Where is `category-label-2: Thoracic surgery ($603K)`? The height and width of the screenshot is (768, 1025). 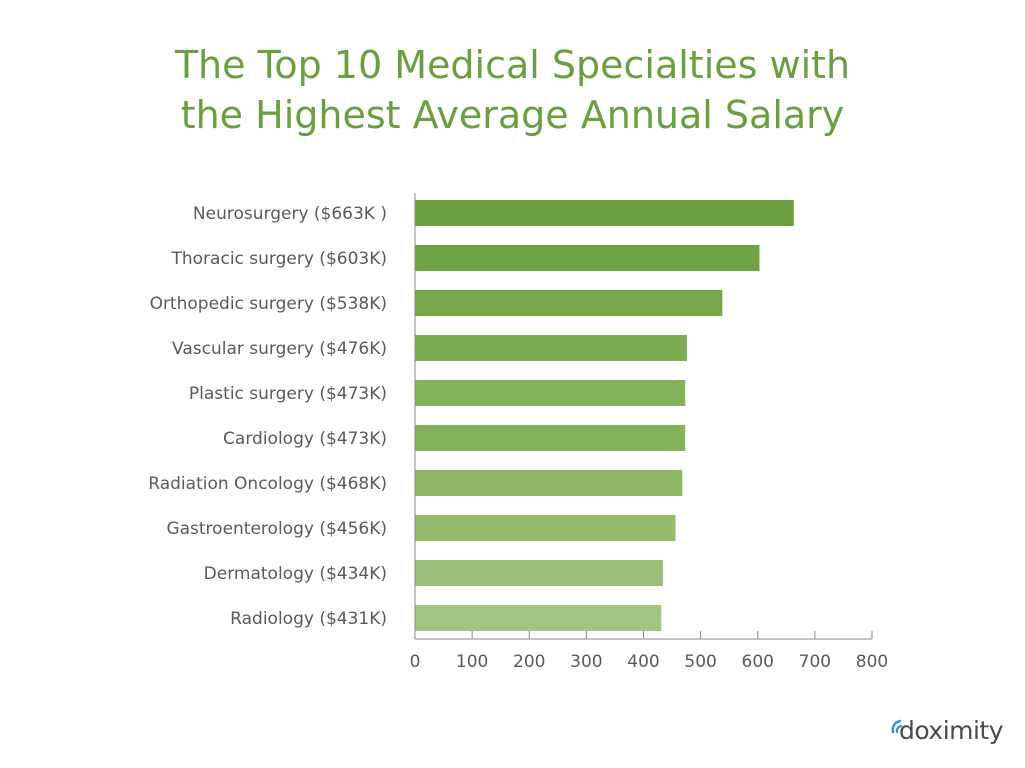
category-label-2: Thoracic surgery ($603K) is located at coordinates (279, 259).